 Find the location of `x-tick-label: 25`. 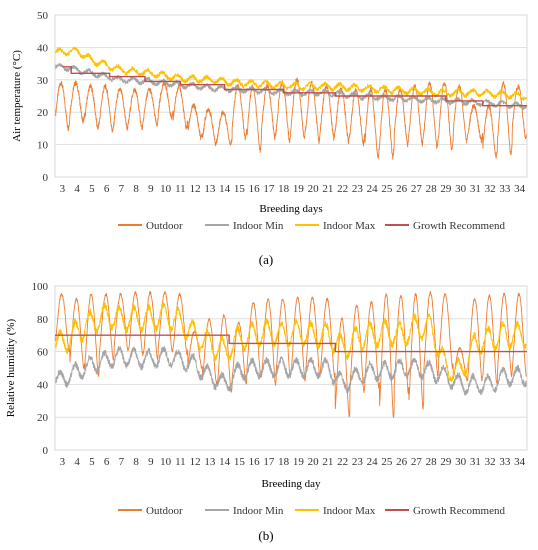

x-tick-label: 25 is located at coordinates (387, 462).